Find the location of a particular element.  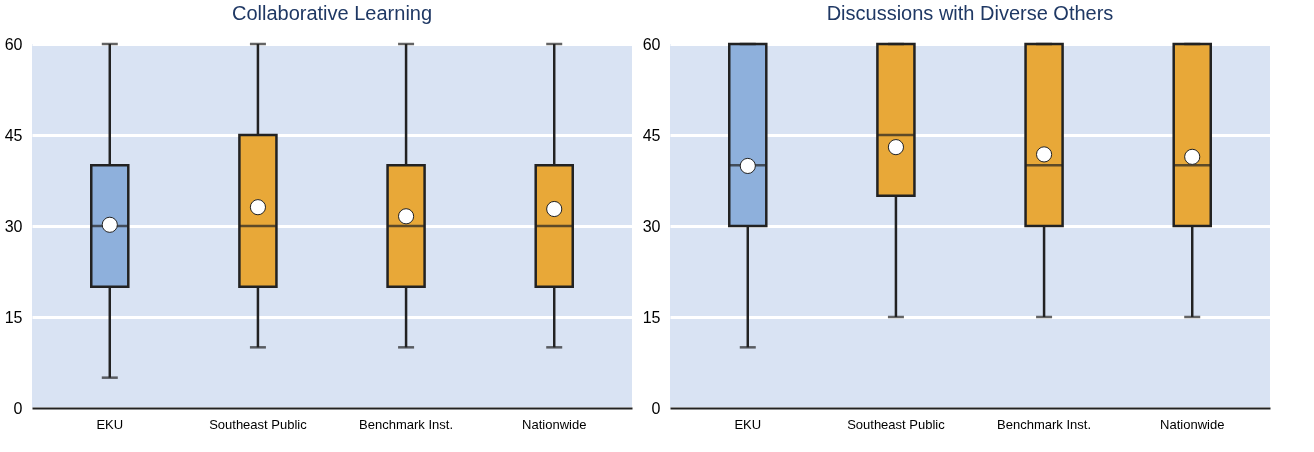

chart-title: Collaborative Learning is located at coordinates (332, 13).